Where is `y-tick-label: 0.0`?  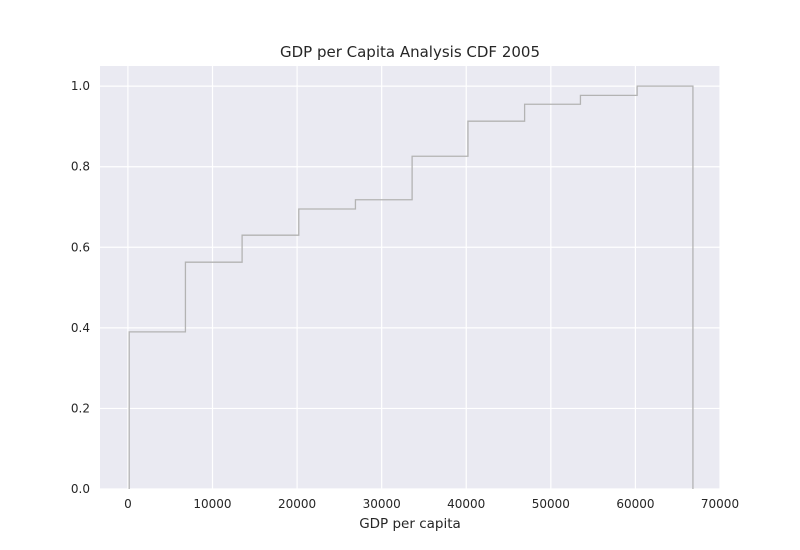 y-tick-label: 0.0 is located at coordinates (80, 489).